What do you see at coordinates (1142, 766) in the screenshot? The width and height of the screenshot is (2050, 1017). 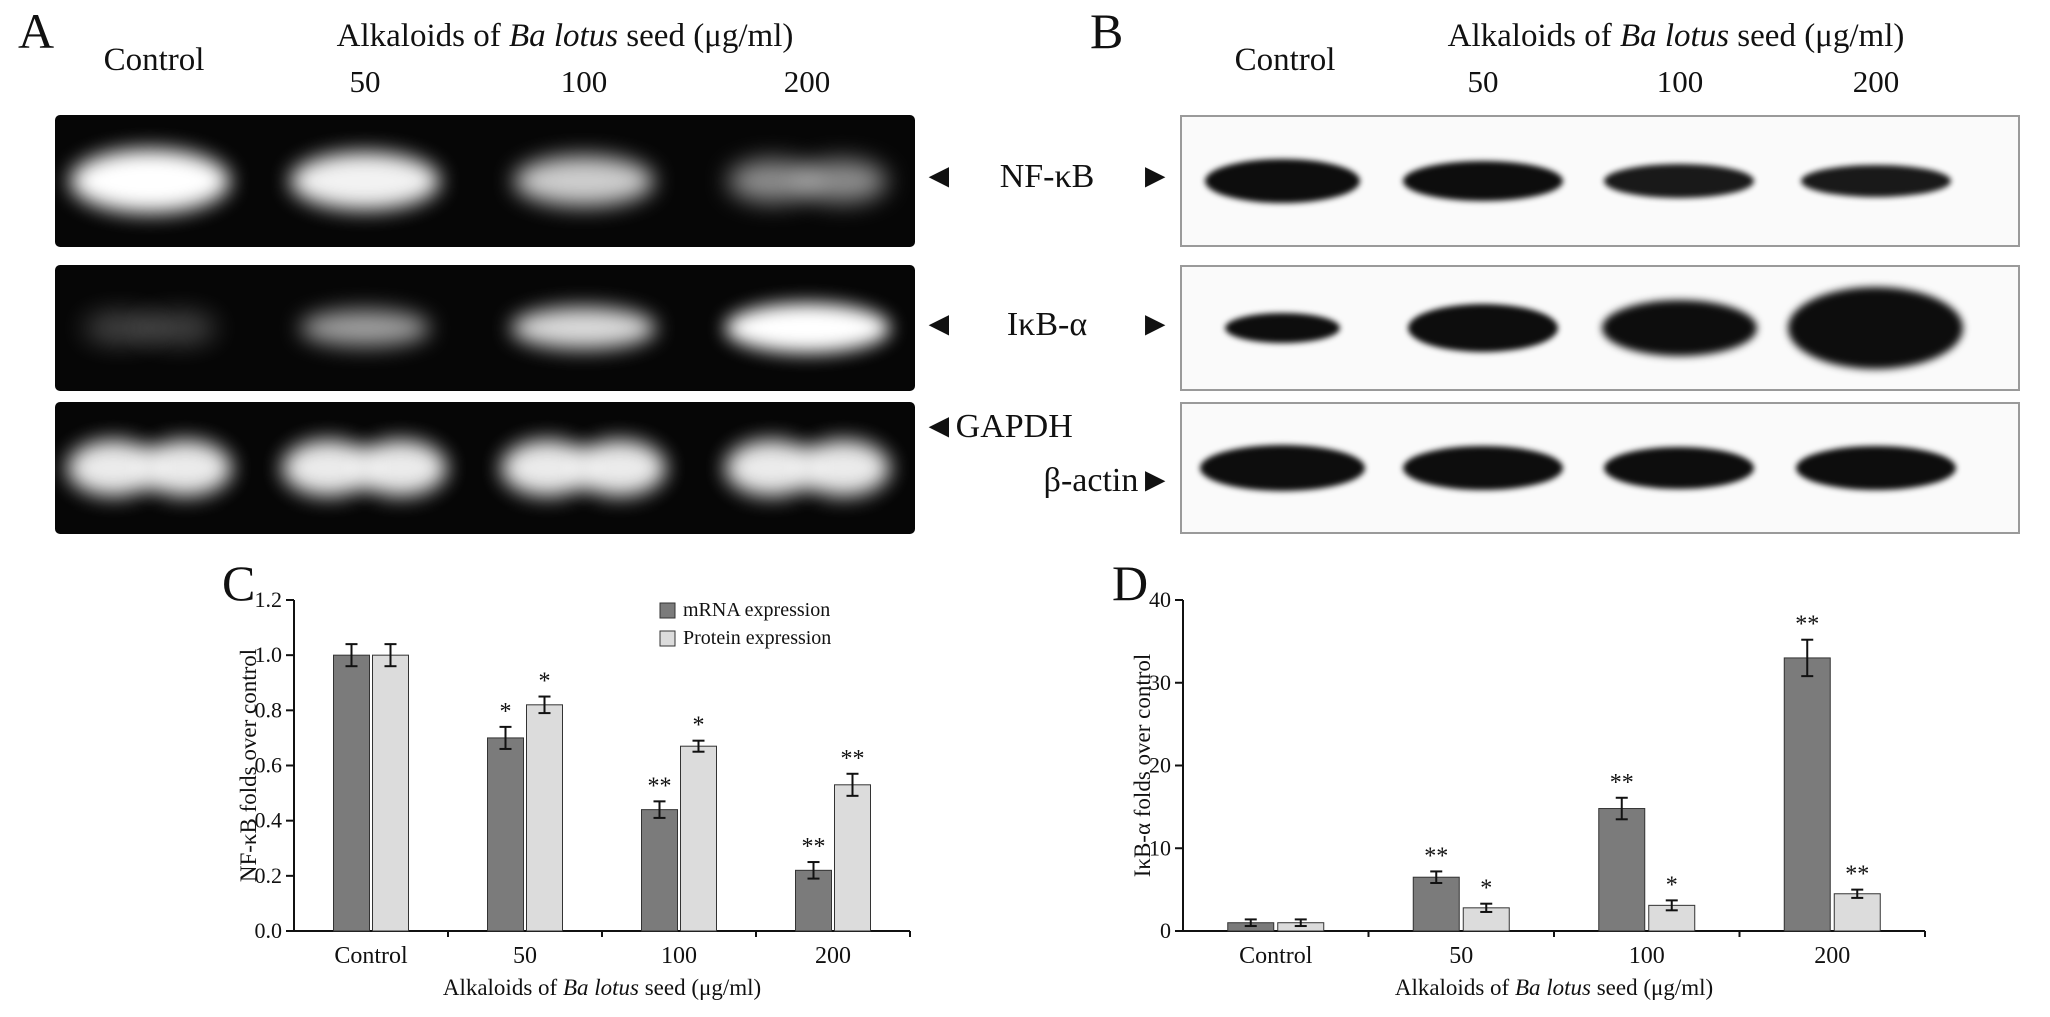 I see `y-axis-label: IκB-α folds over control` at bounding box center [1142, 766].